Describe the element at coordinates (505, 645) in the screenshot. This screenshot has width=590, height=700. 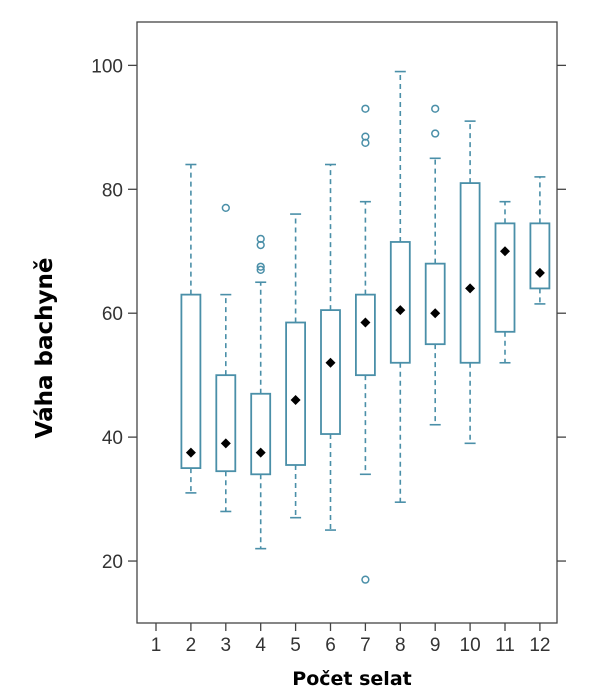
I see `x-tick-label: 11` at that location.